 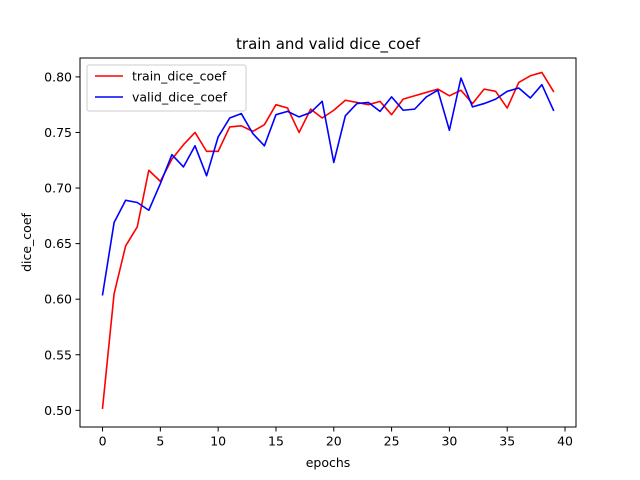 What do you see at coordinates (58, 243) in the screenshot?
I see `y-tick-label: 0.65` at bounding box center [58, 243].